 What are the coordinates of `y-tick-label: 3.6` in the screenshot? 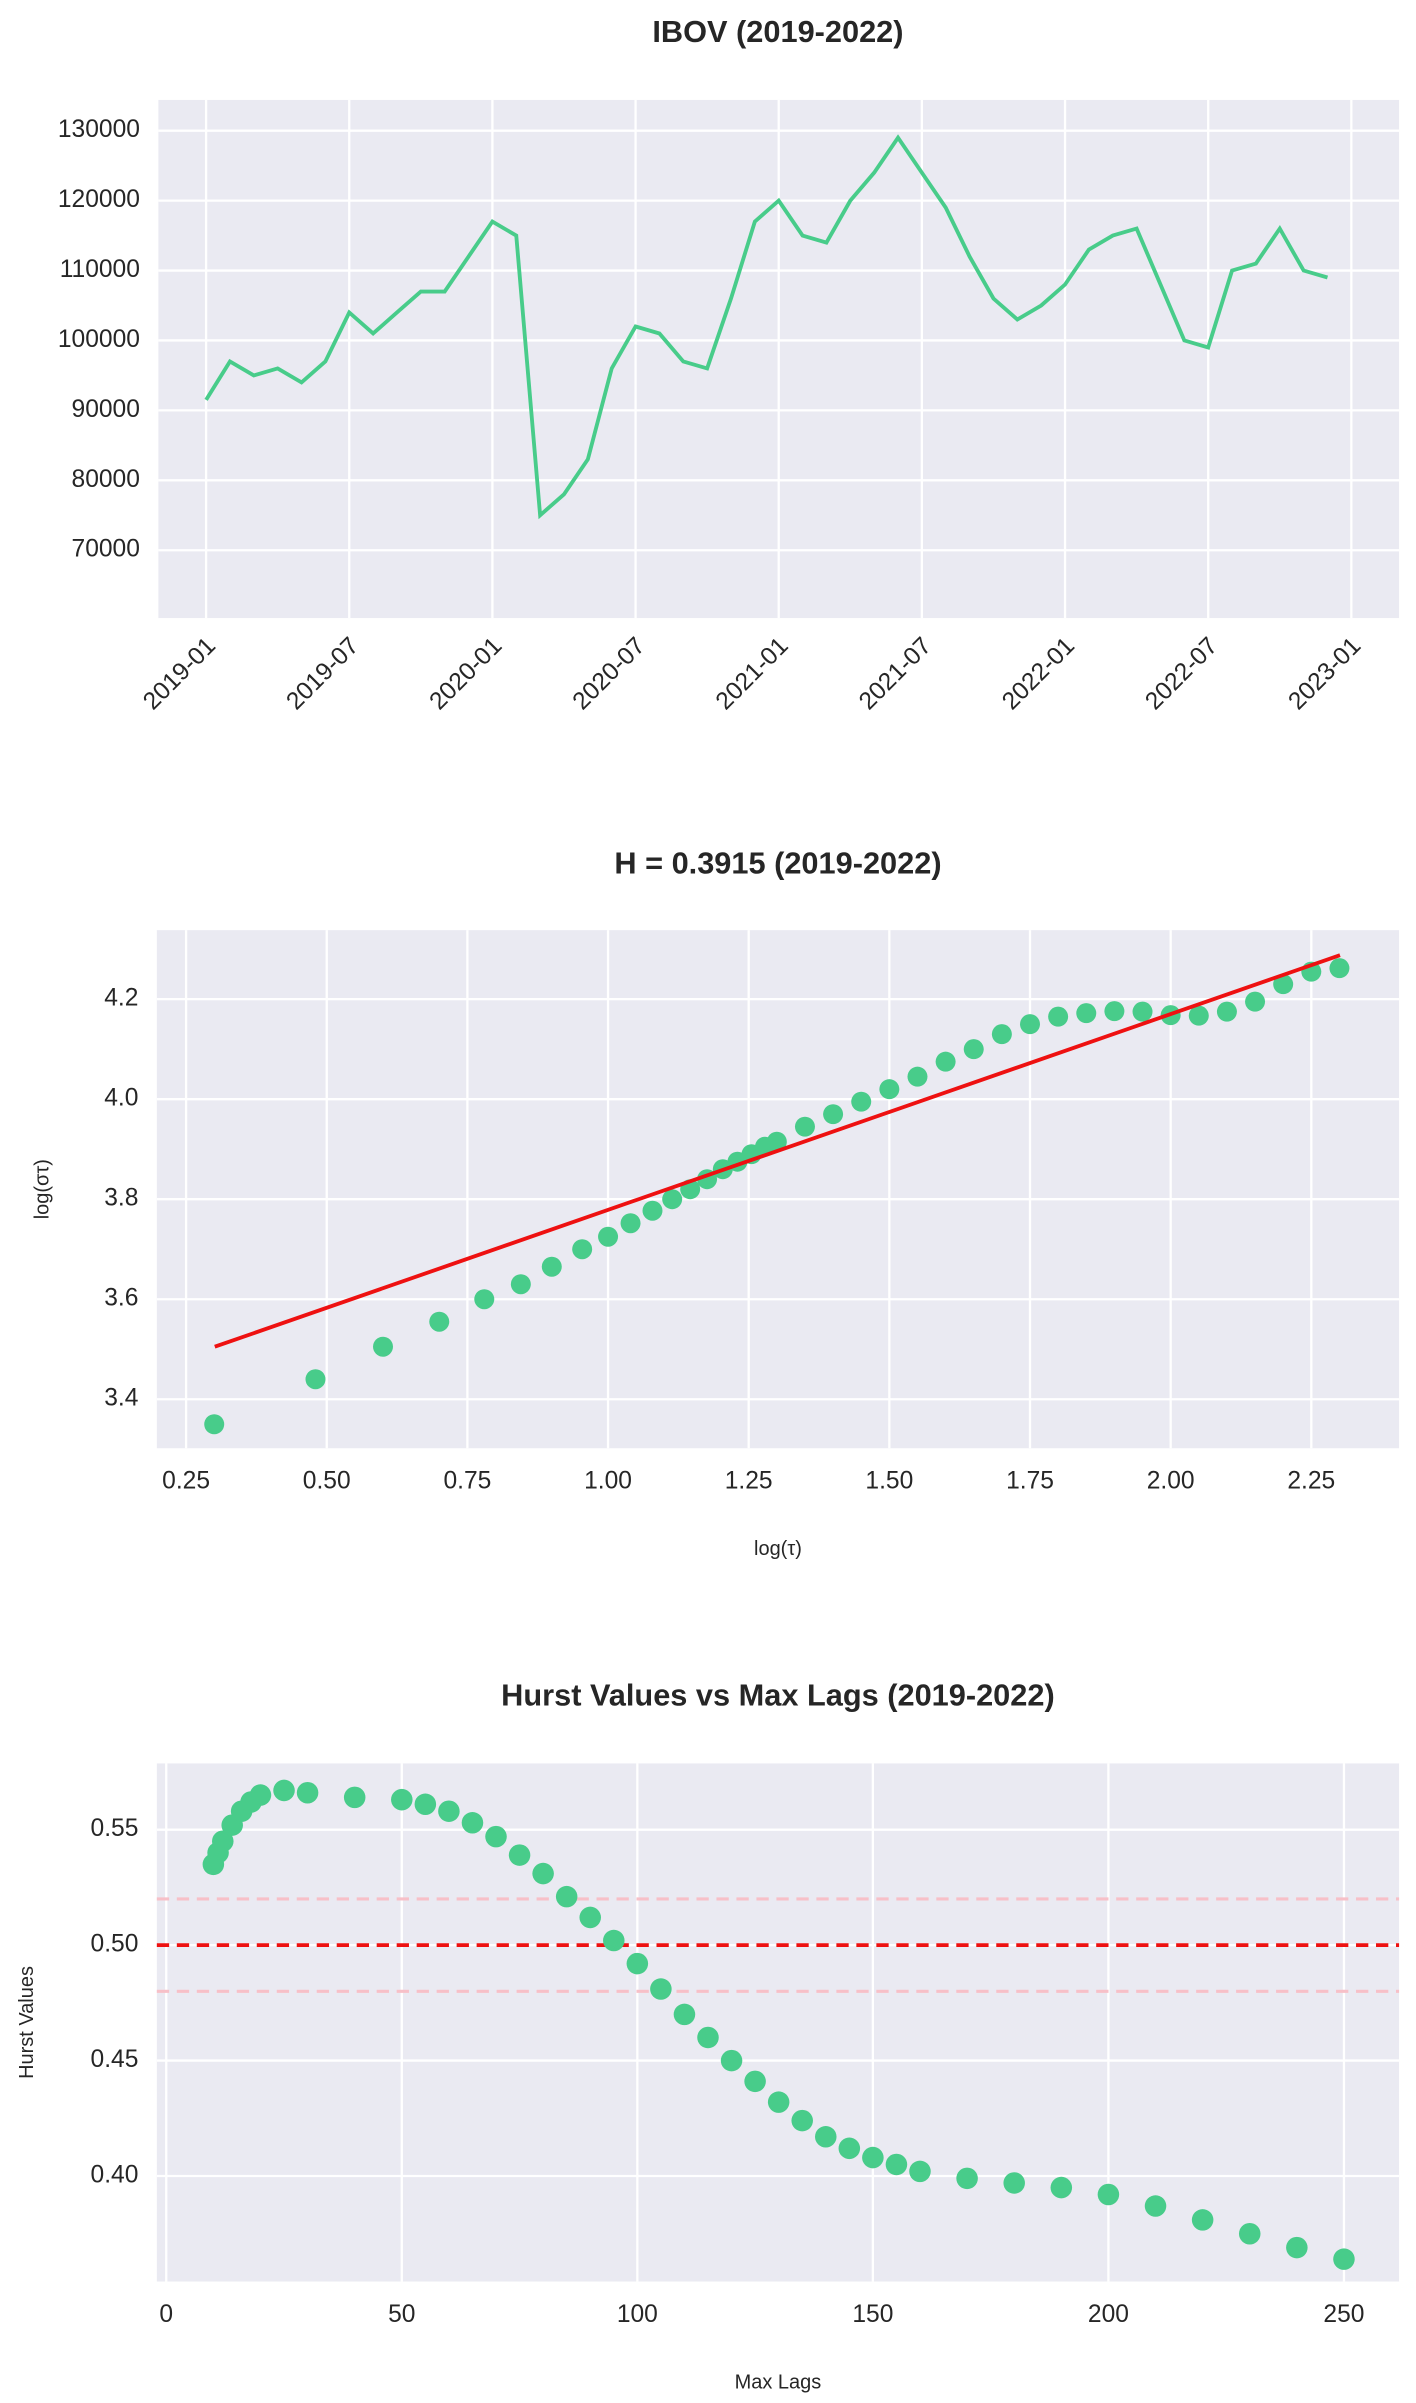 It's located at (121, 1298).